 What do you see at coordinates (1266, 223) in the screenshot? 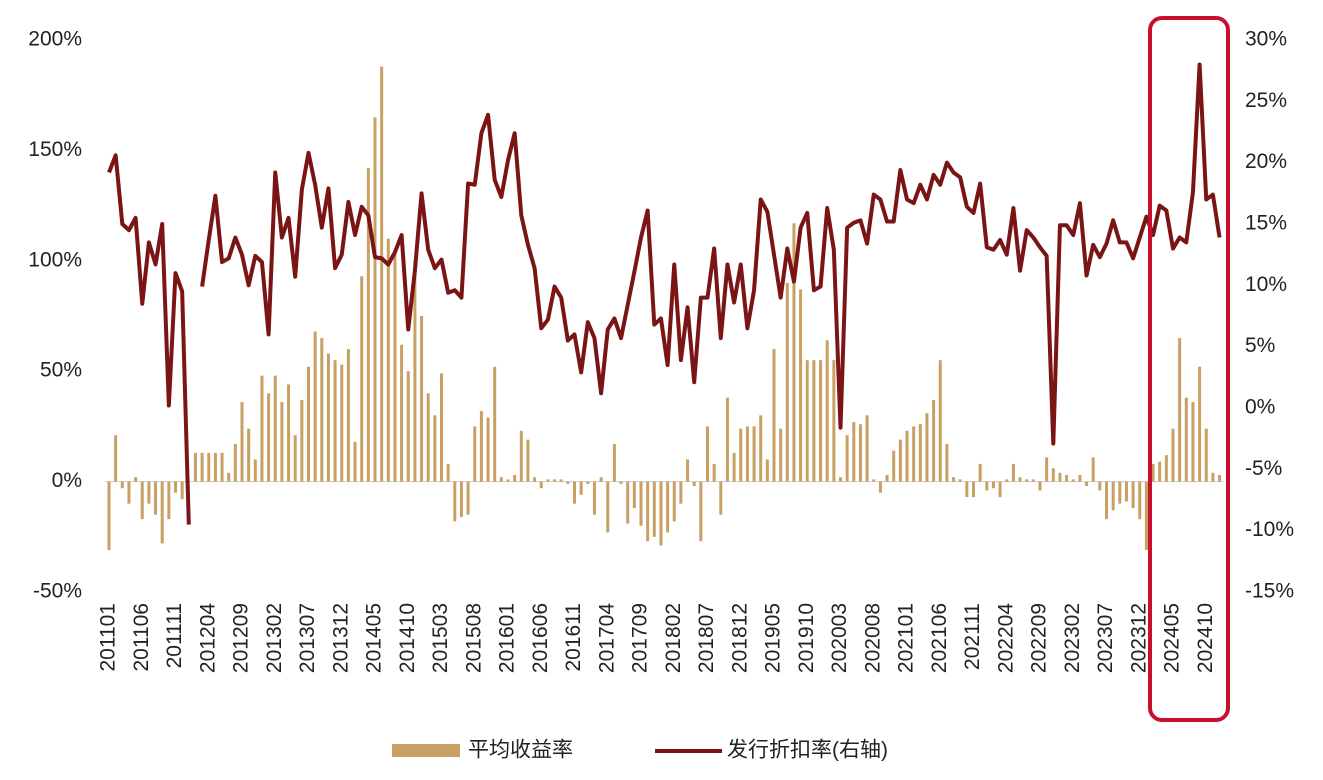
I see `y2-tick-label: 15%` at bounding box center [1266, 223].